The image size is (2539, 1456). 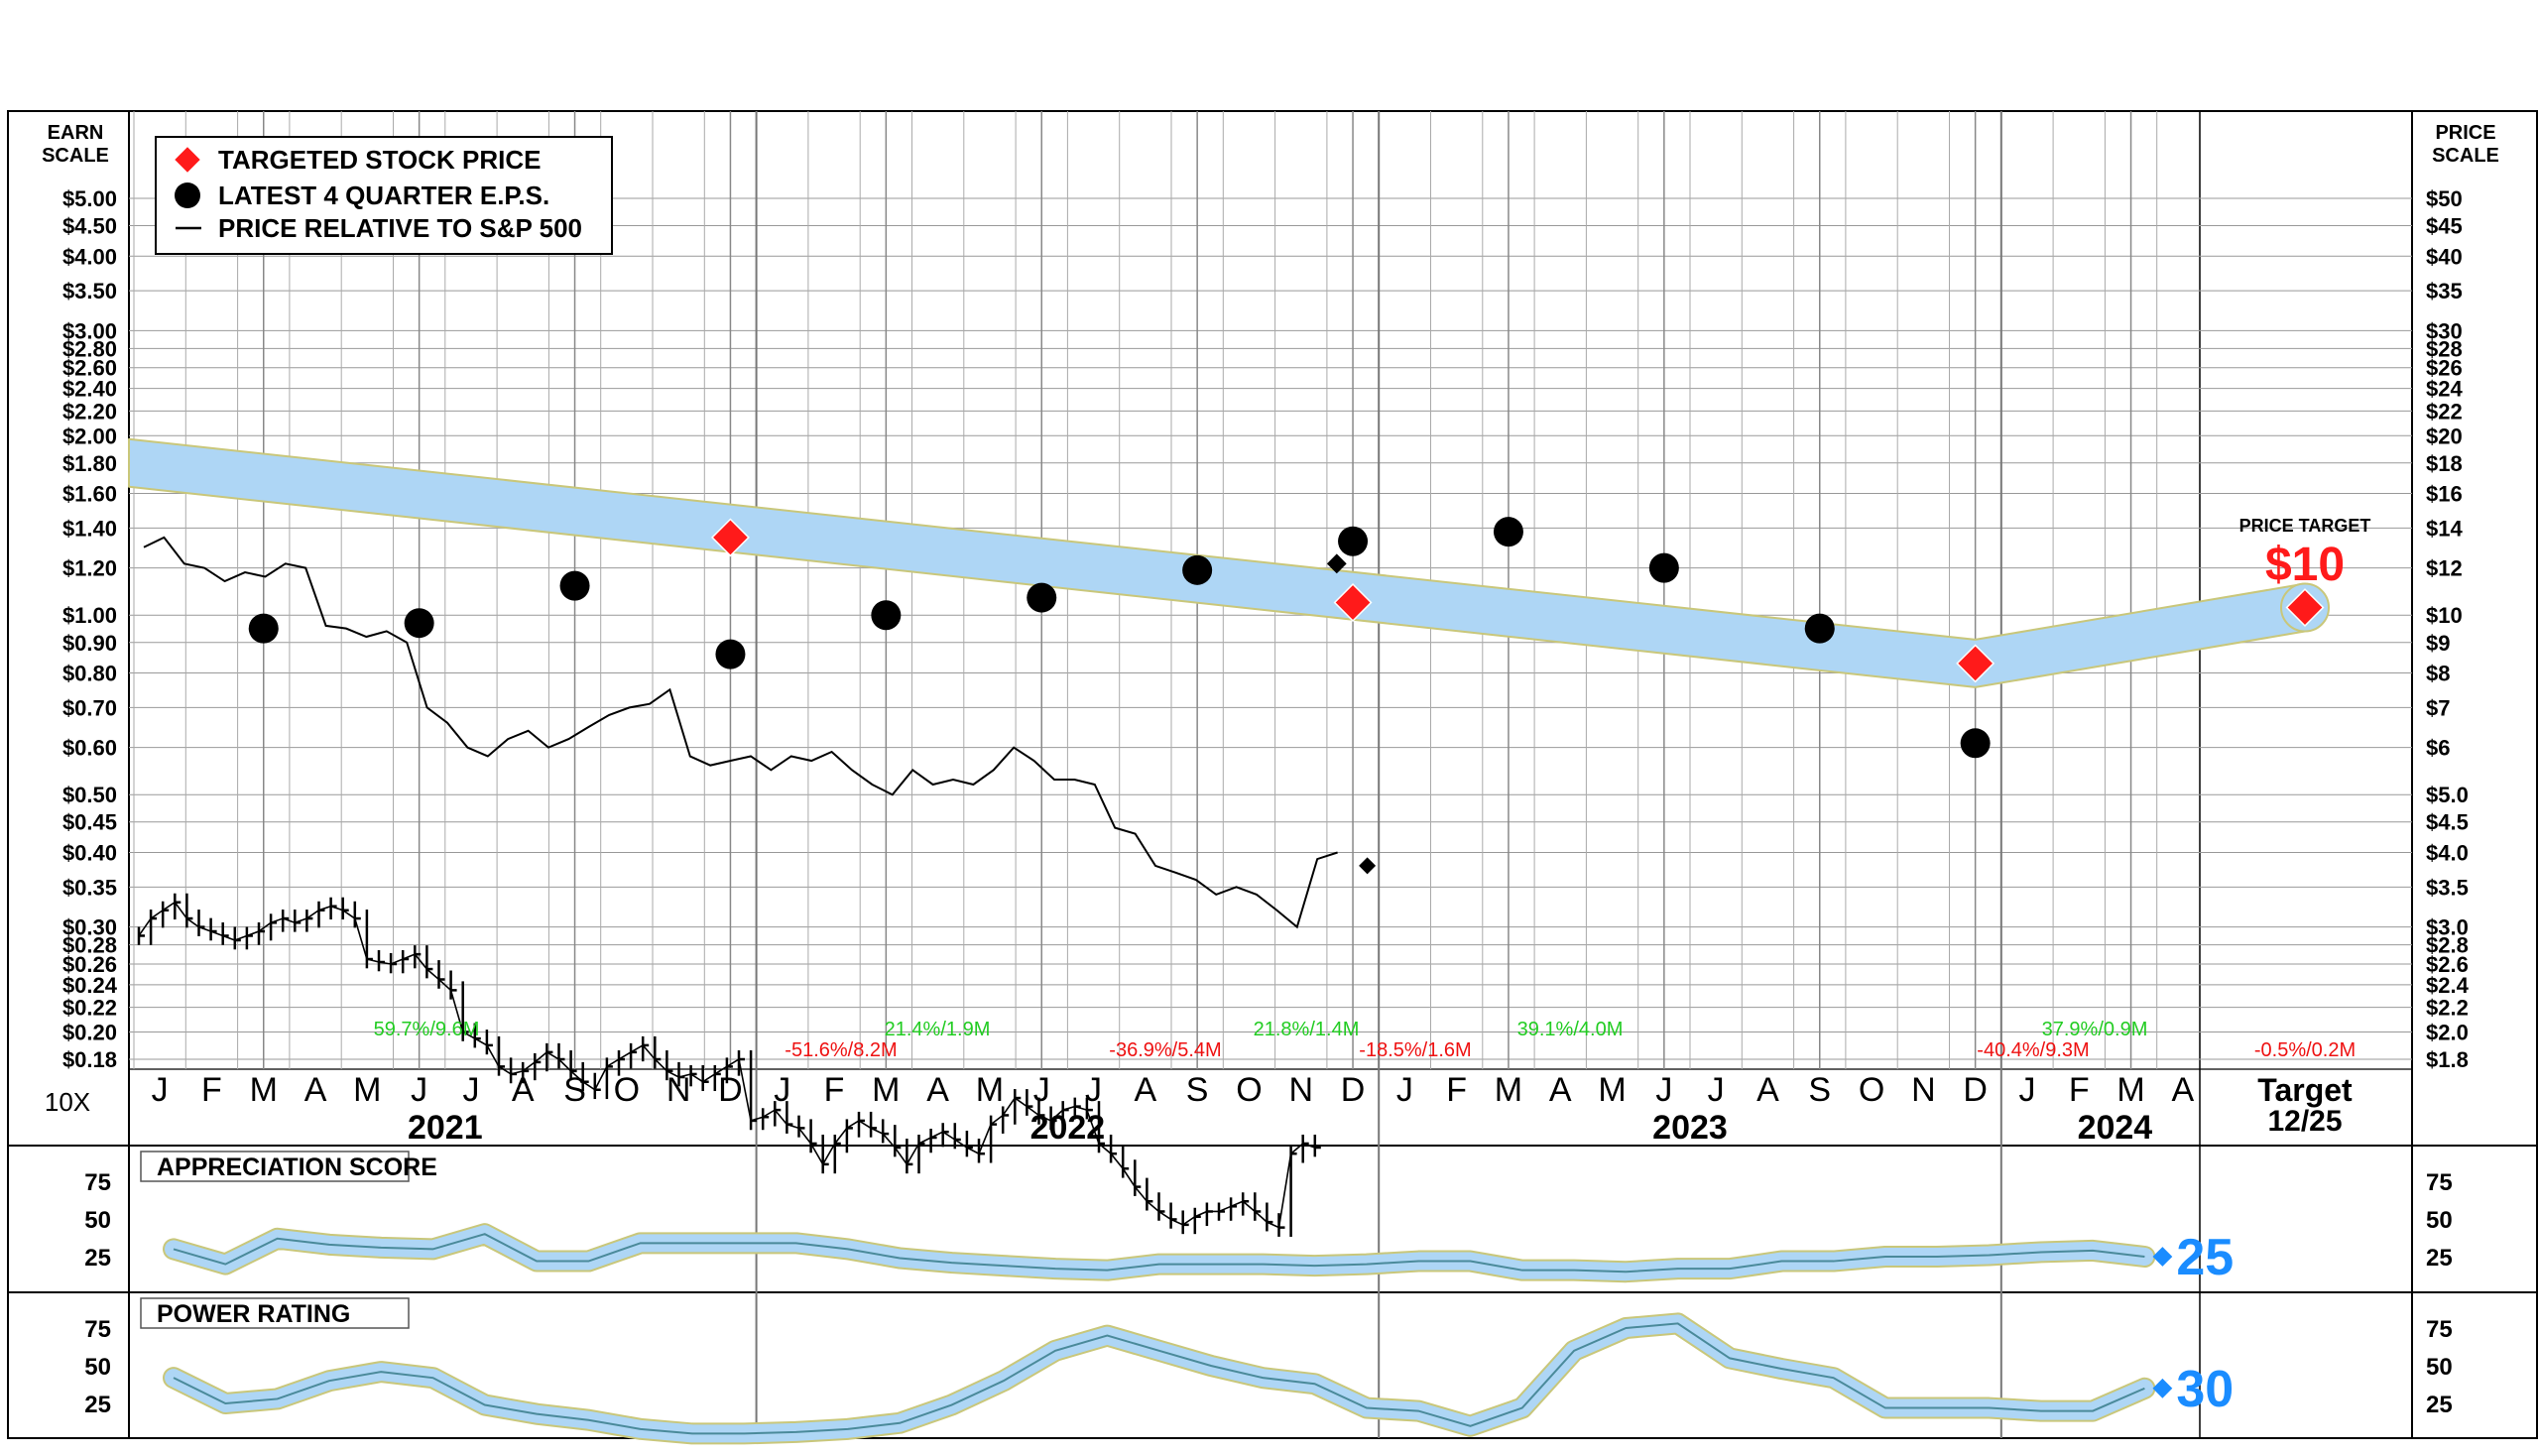 I want to click on earn-tick-label: $2.60, so click(x=90, y=368).